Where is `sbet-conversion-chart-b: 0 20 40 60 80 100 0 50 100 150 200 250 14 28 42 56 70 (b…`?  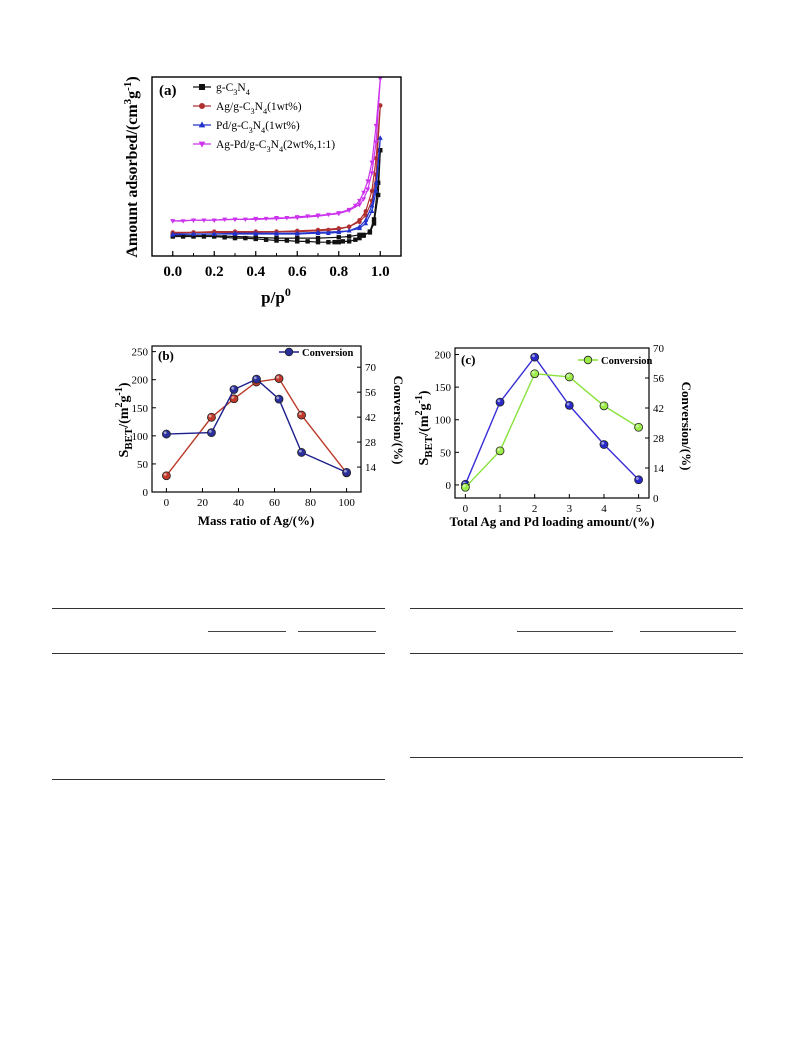 sbet-conversion-chart-b: 0 20 40 60 80 100 0 50 100 150 200 250 14 28 42 56 70 (b… is located at coordinates (260, 436).